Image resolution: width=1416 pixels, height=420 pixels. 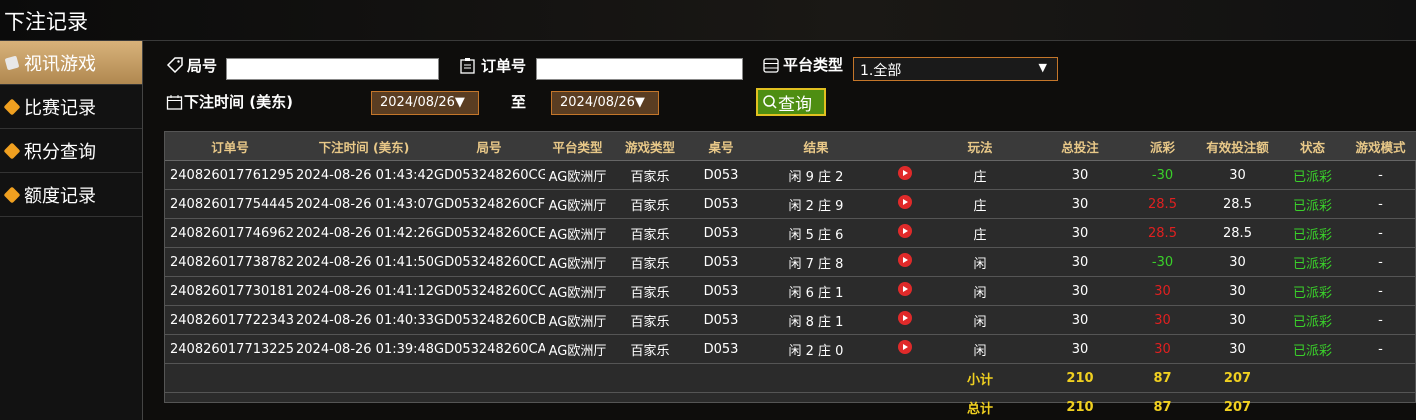 I want to click on order-input, so click(x=639, y=69).